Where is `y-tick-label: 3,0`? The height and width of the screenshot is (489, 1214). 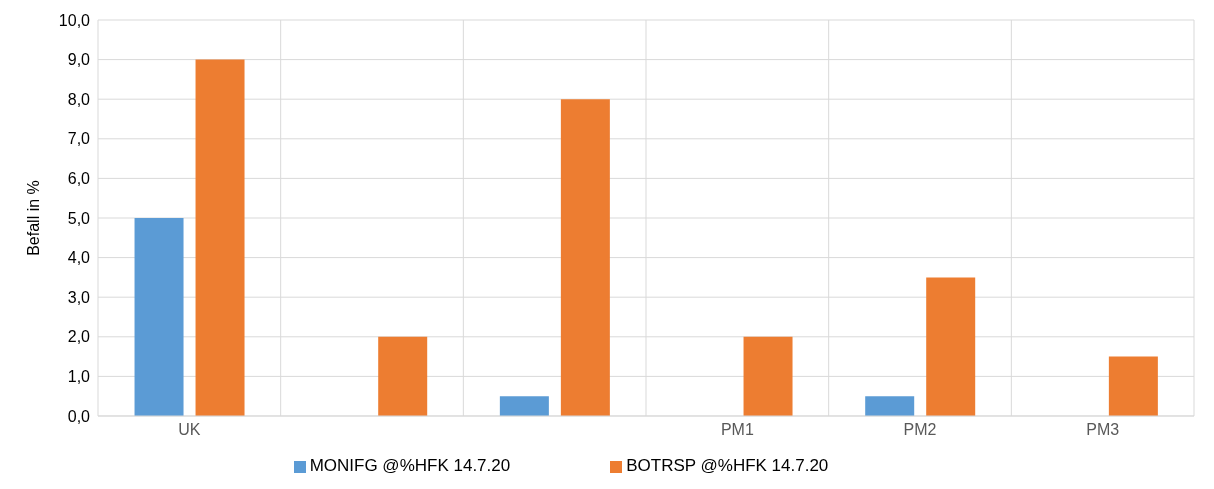 y-tick-label: 3,0 is located at coordinates (79, 297).